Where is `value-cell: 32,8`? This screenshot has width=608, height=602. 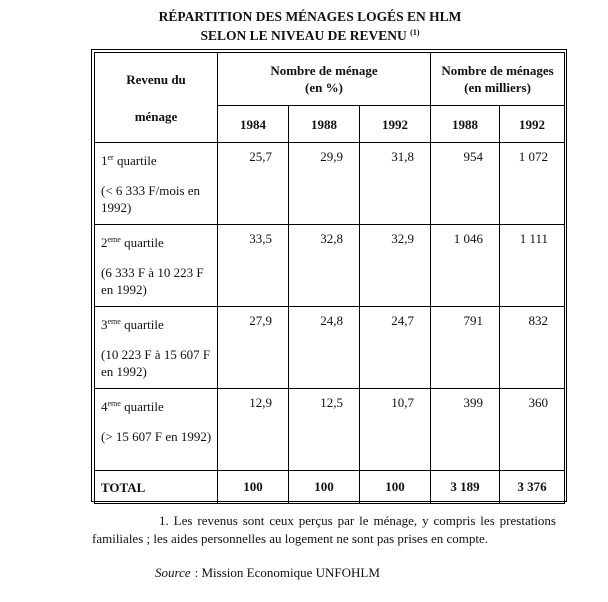
value-cell: 32,8 is located at coordinates (324, 265).